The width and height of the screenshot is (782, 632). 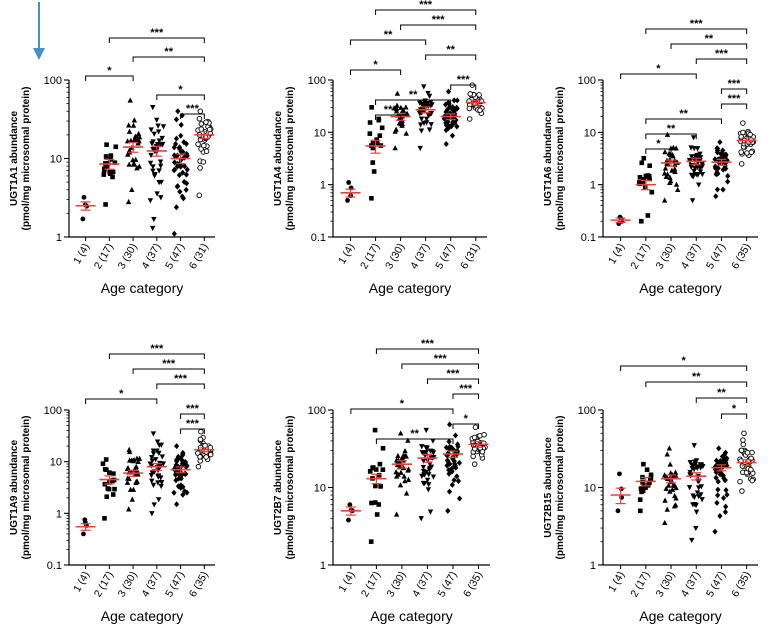 I want to click on x-tick-label: 3 (30), so click(x=395, y=257).